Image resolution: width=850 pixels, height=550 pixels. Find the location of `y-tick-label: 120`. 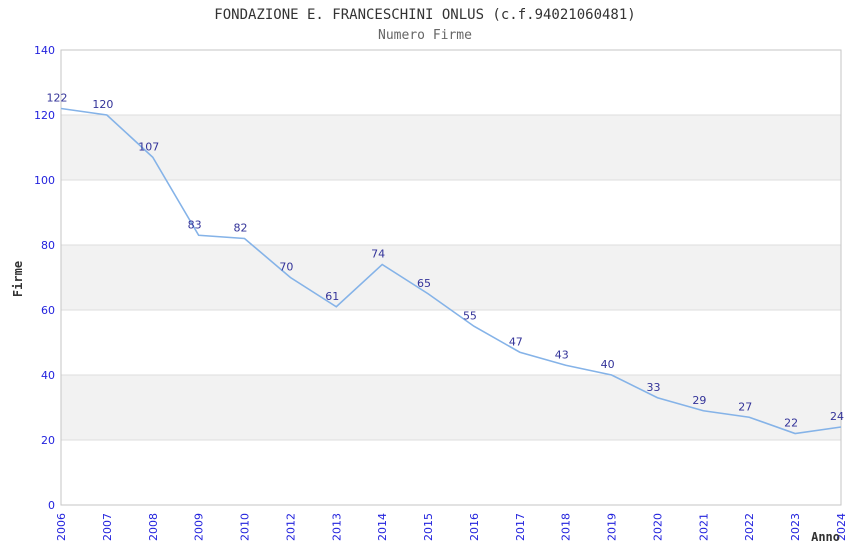

y-tick-label: 120 is located at coordinates (44, 115).